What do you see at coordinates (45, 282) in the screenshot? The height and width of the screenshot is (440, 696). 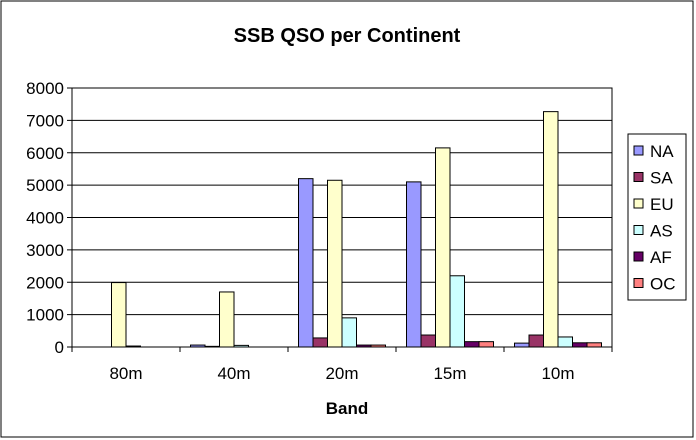 I see `y-tick-label: 2000` at bounding box center [45, 282].